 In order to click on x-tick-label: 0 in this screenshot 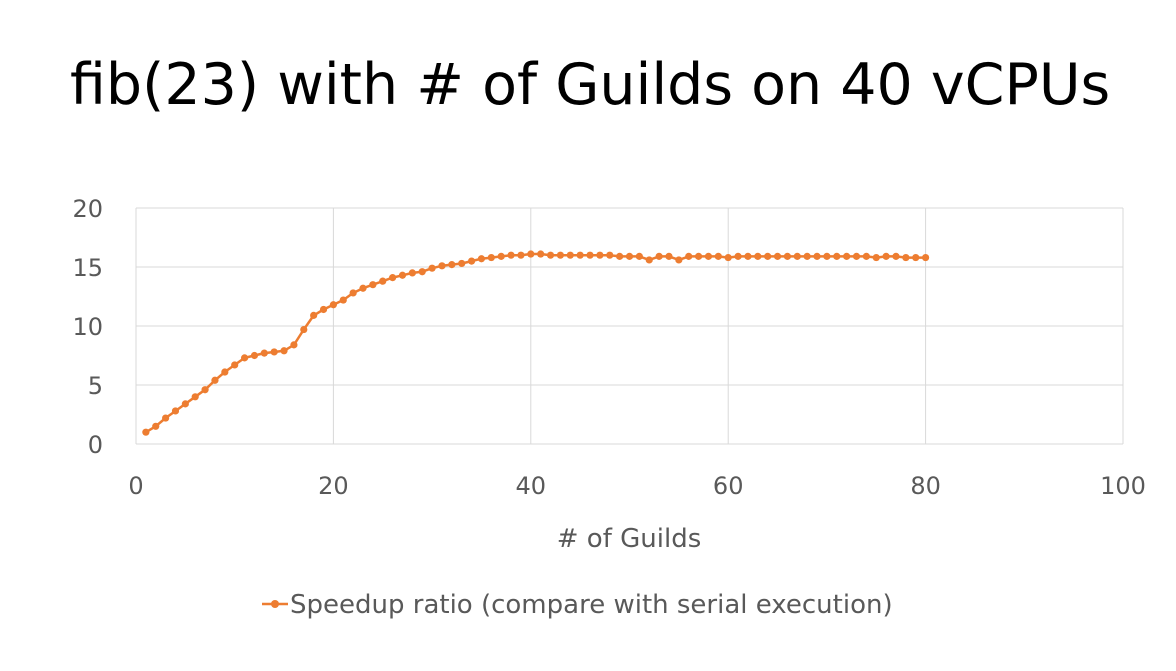, I will do `click(135, 486)`.